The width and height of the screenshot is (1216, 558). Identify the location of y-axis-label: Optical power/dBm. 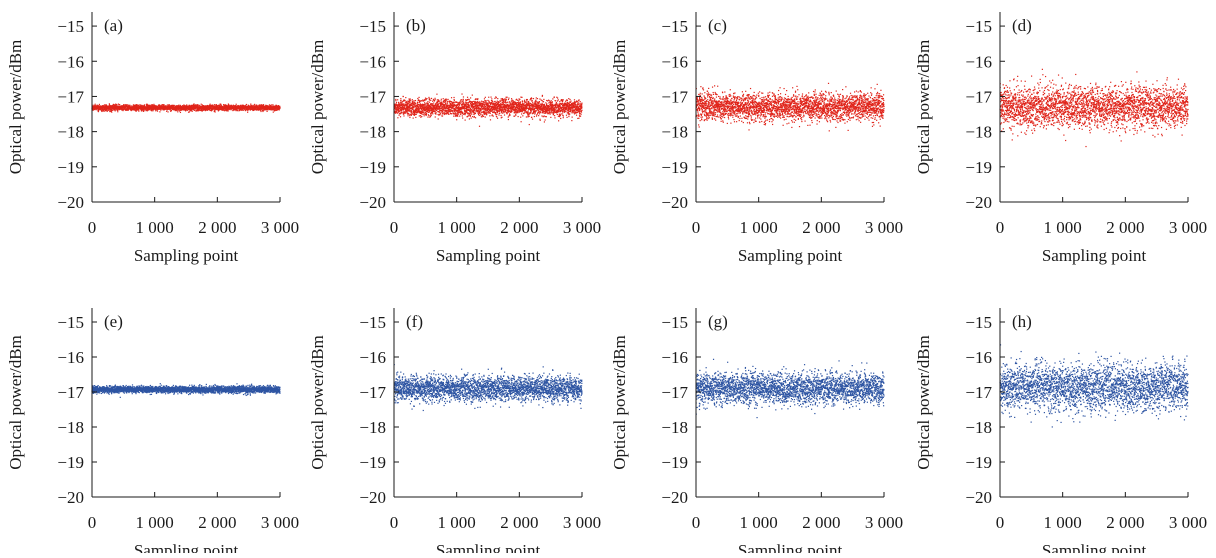
(15, 107).